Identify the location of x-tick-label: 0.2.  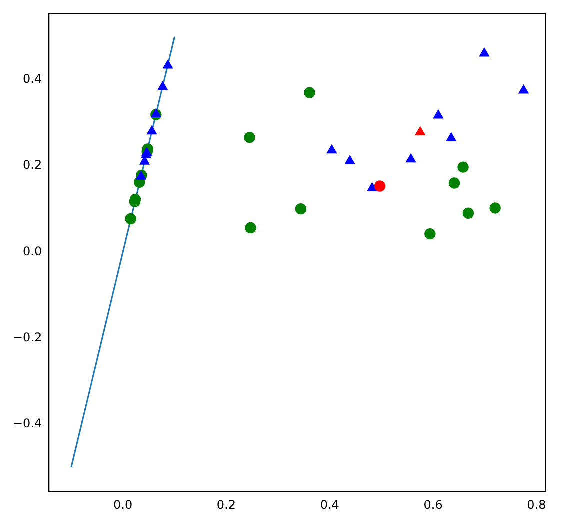
(226, 505).